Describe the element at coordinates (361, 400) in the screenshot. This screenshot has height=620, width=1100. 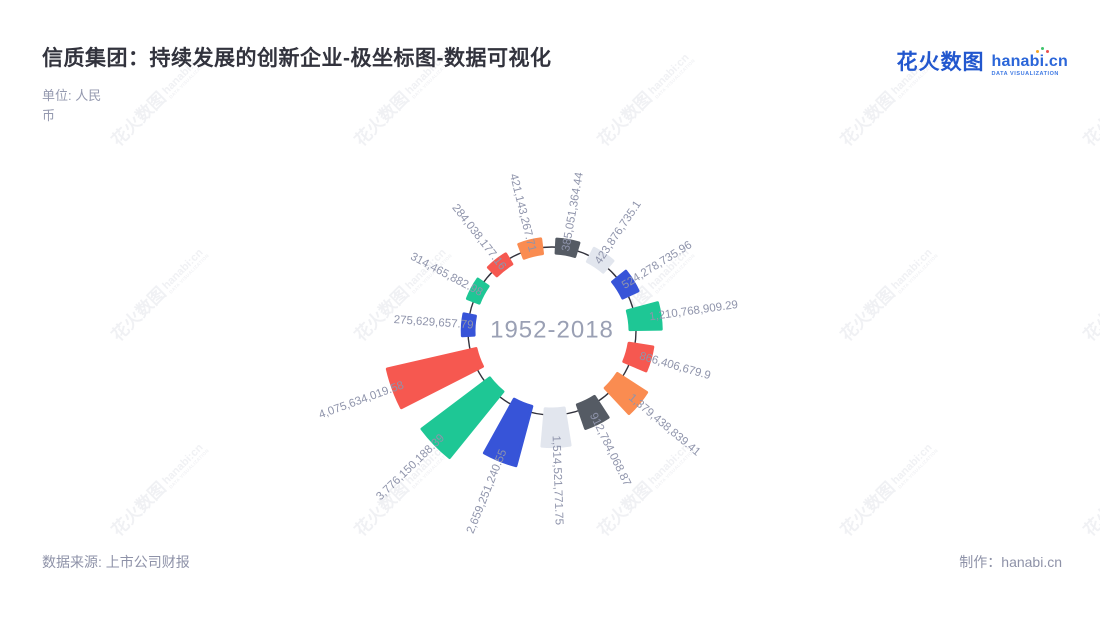
I see `bar-value-label: 4,075,634,019.58` at that location.